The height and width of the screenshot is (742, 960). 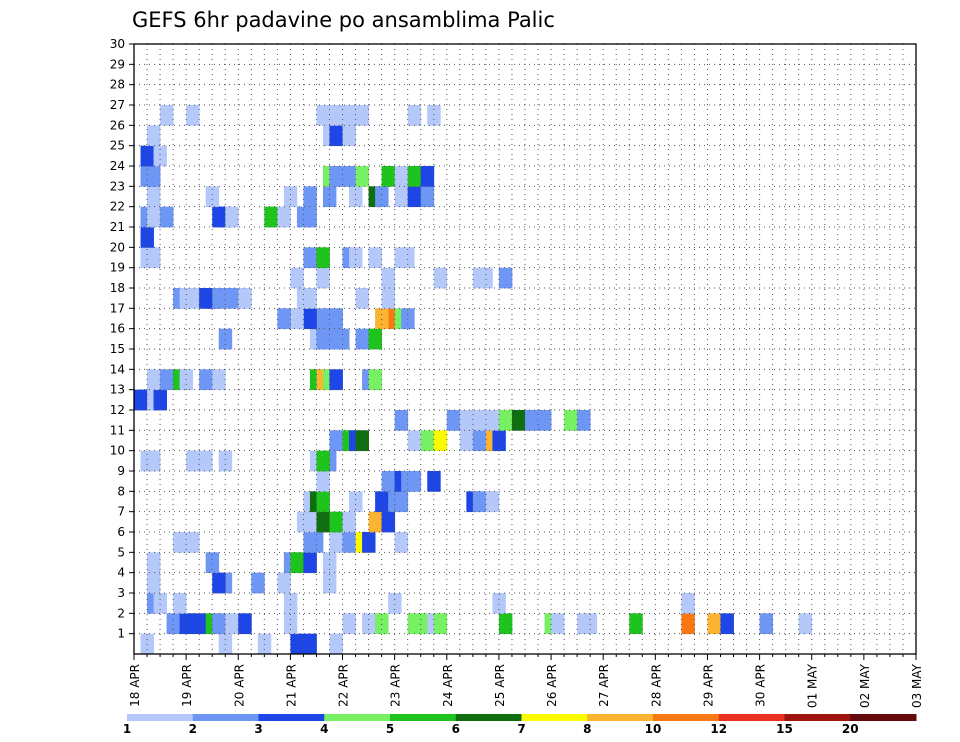 I want to click on y-tick-label: 7, so click(x=121, y=512).